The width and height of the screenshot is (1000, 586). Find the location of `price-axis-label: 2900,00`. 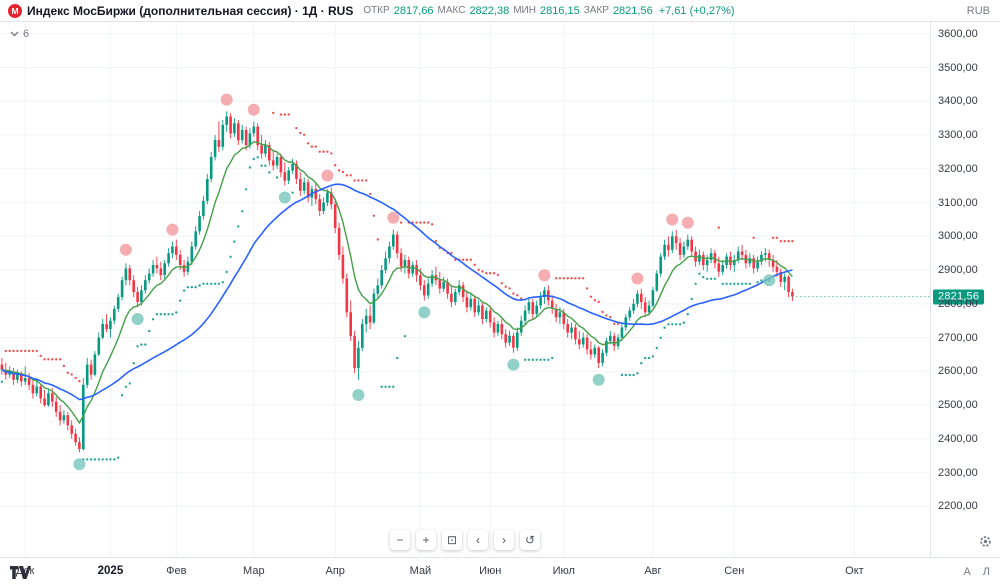

price-axis-label: 2900,00 is located at coordinates (958, 270).